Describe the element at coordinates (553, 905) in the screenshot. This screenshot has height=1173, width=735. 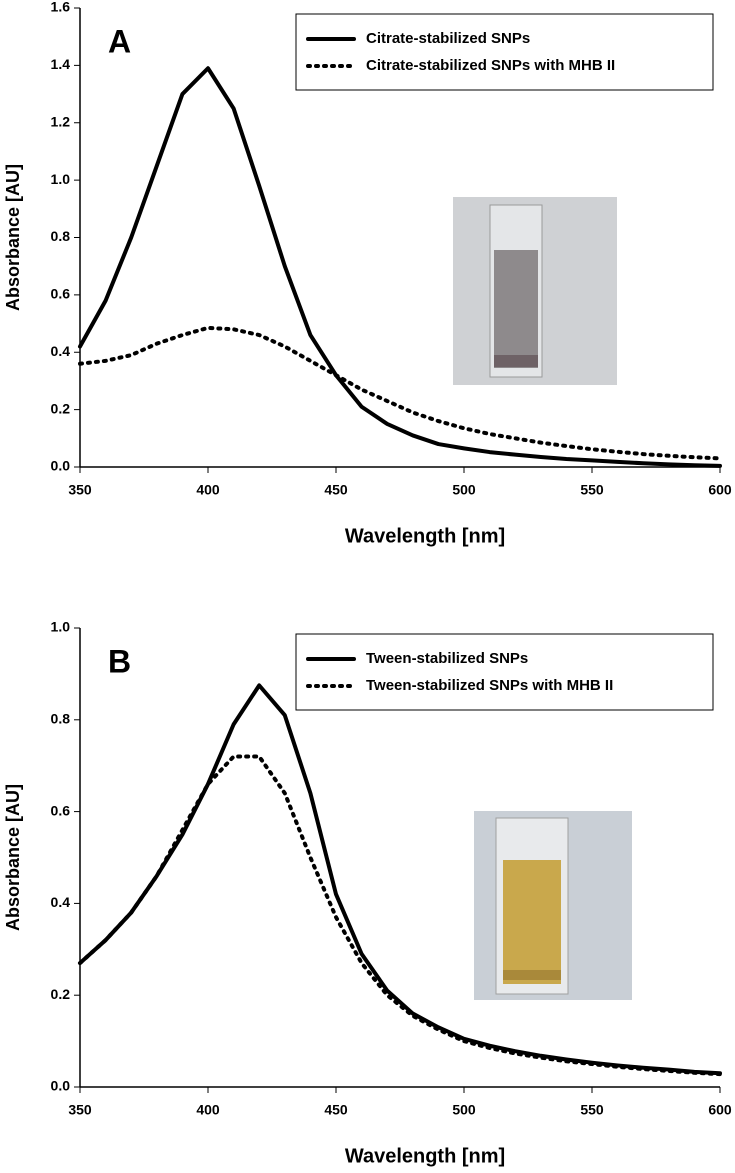
I see `inset-photo-b` at that location.